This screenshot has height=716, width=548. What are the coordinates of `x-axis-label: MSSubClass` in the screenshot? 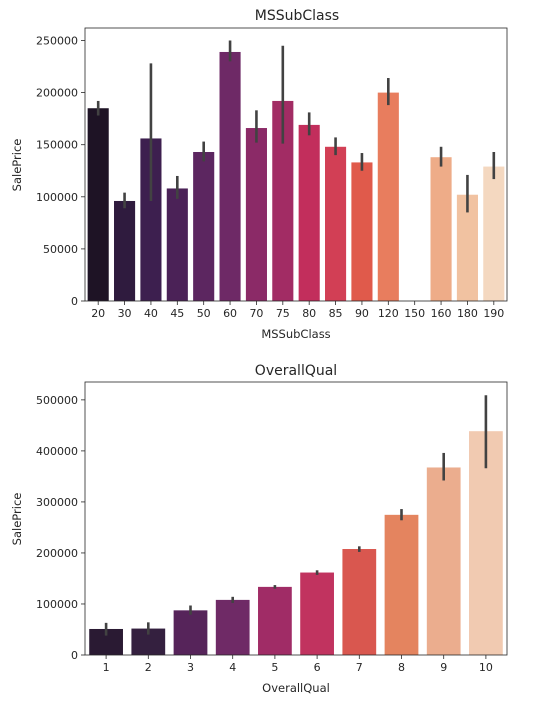 It's located at (295, 334).